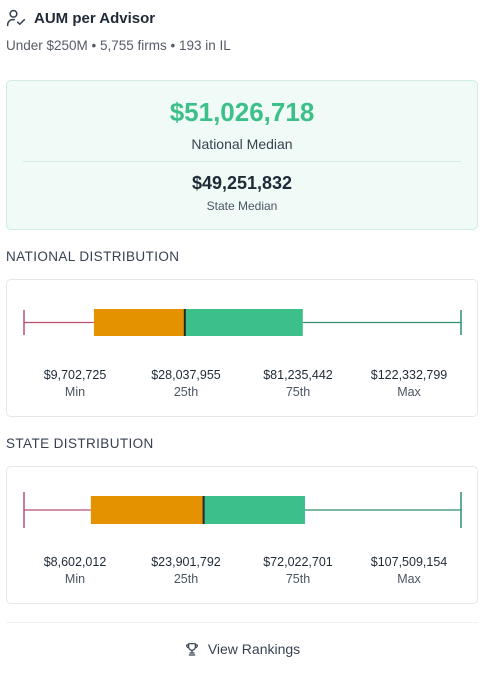 This screenshot has height=678, width=489. I want to click on stat-value: $8,602,012, so click(75, 562).